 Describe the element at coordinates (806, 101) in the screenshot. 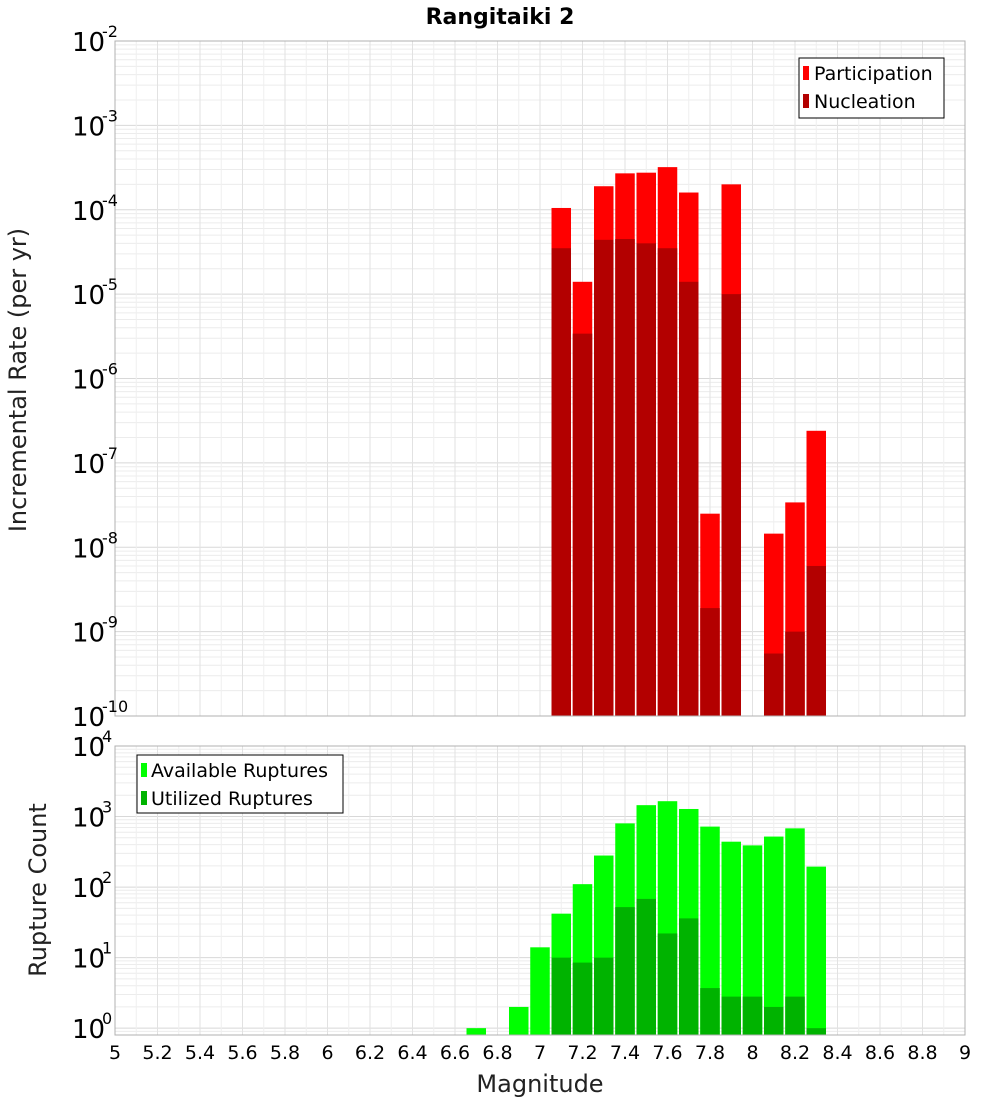

I see `legend-swatch-nucleation` at that location.